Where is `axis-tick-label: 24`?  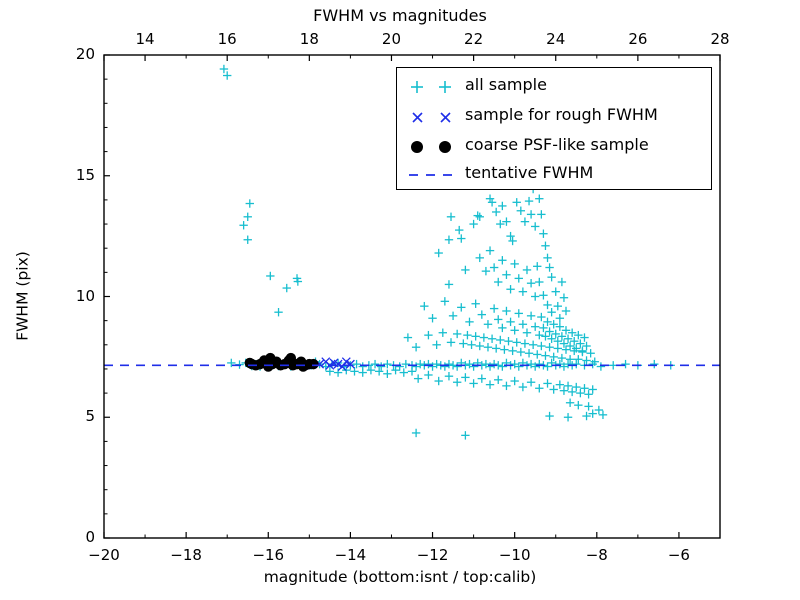 axis-tick-label: 24 is located at coordinates (556, 39).